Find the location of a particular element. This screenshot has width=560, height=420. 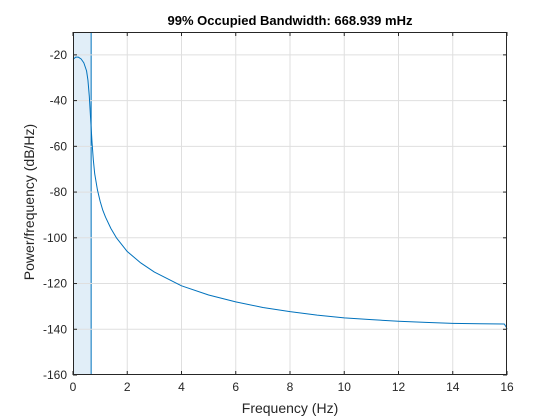

x-tick-label: 12 is located at coordinates (399, 387).